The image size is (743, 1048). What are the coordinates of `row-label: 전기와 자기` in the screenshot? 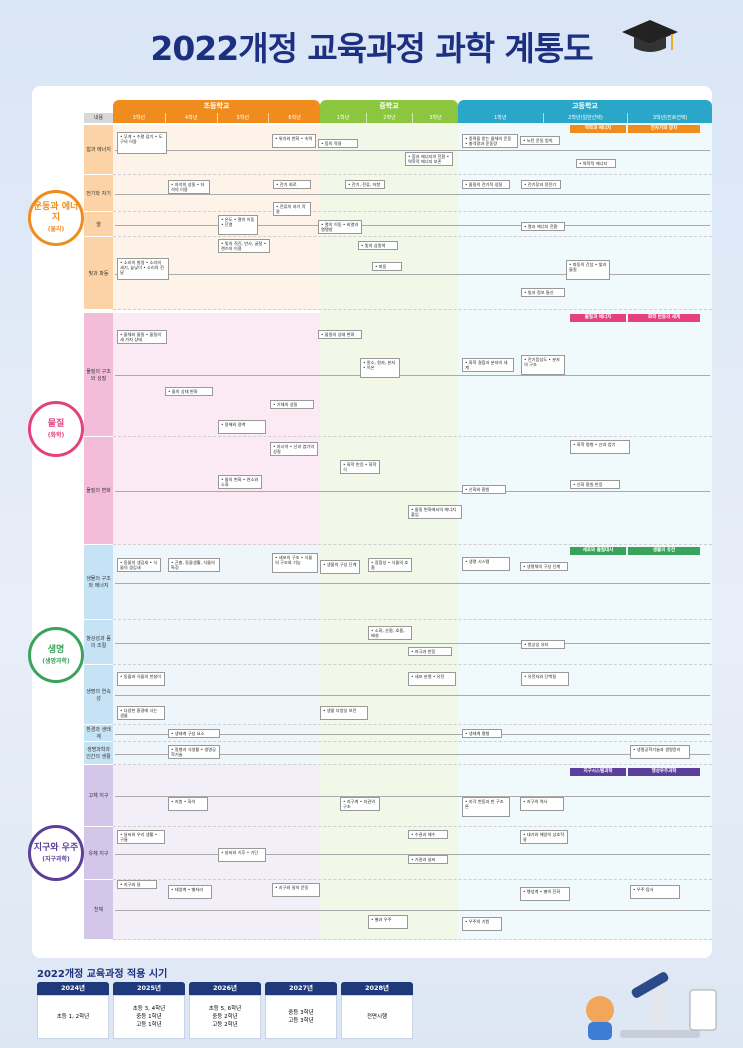 It's located at (98, 193).